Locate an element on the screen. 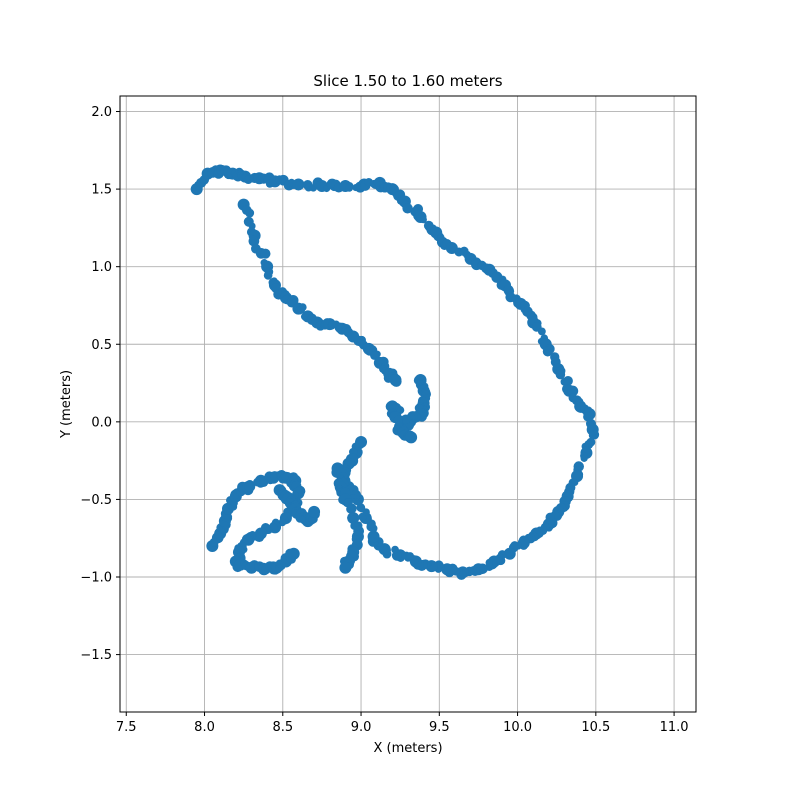  x-tick-label: 10.5 is located at coordinates (595, 727).